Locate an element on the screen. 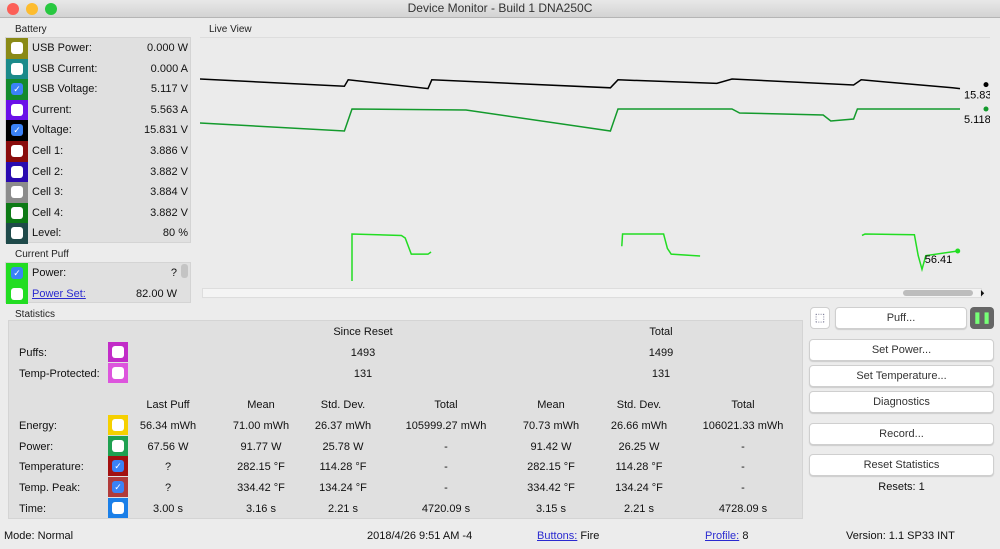 This screenshot has width=1000, height=549. reset-statistics-button: Reset Statistics is located at coordinates (901, 465).